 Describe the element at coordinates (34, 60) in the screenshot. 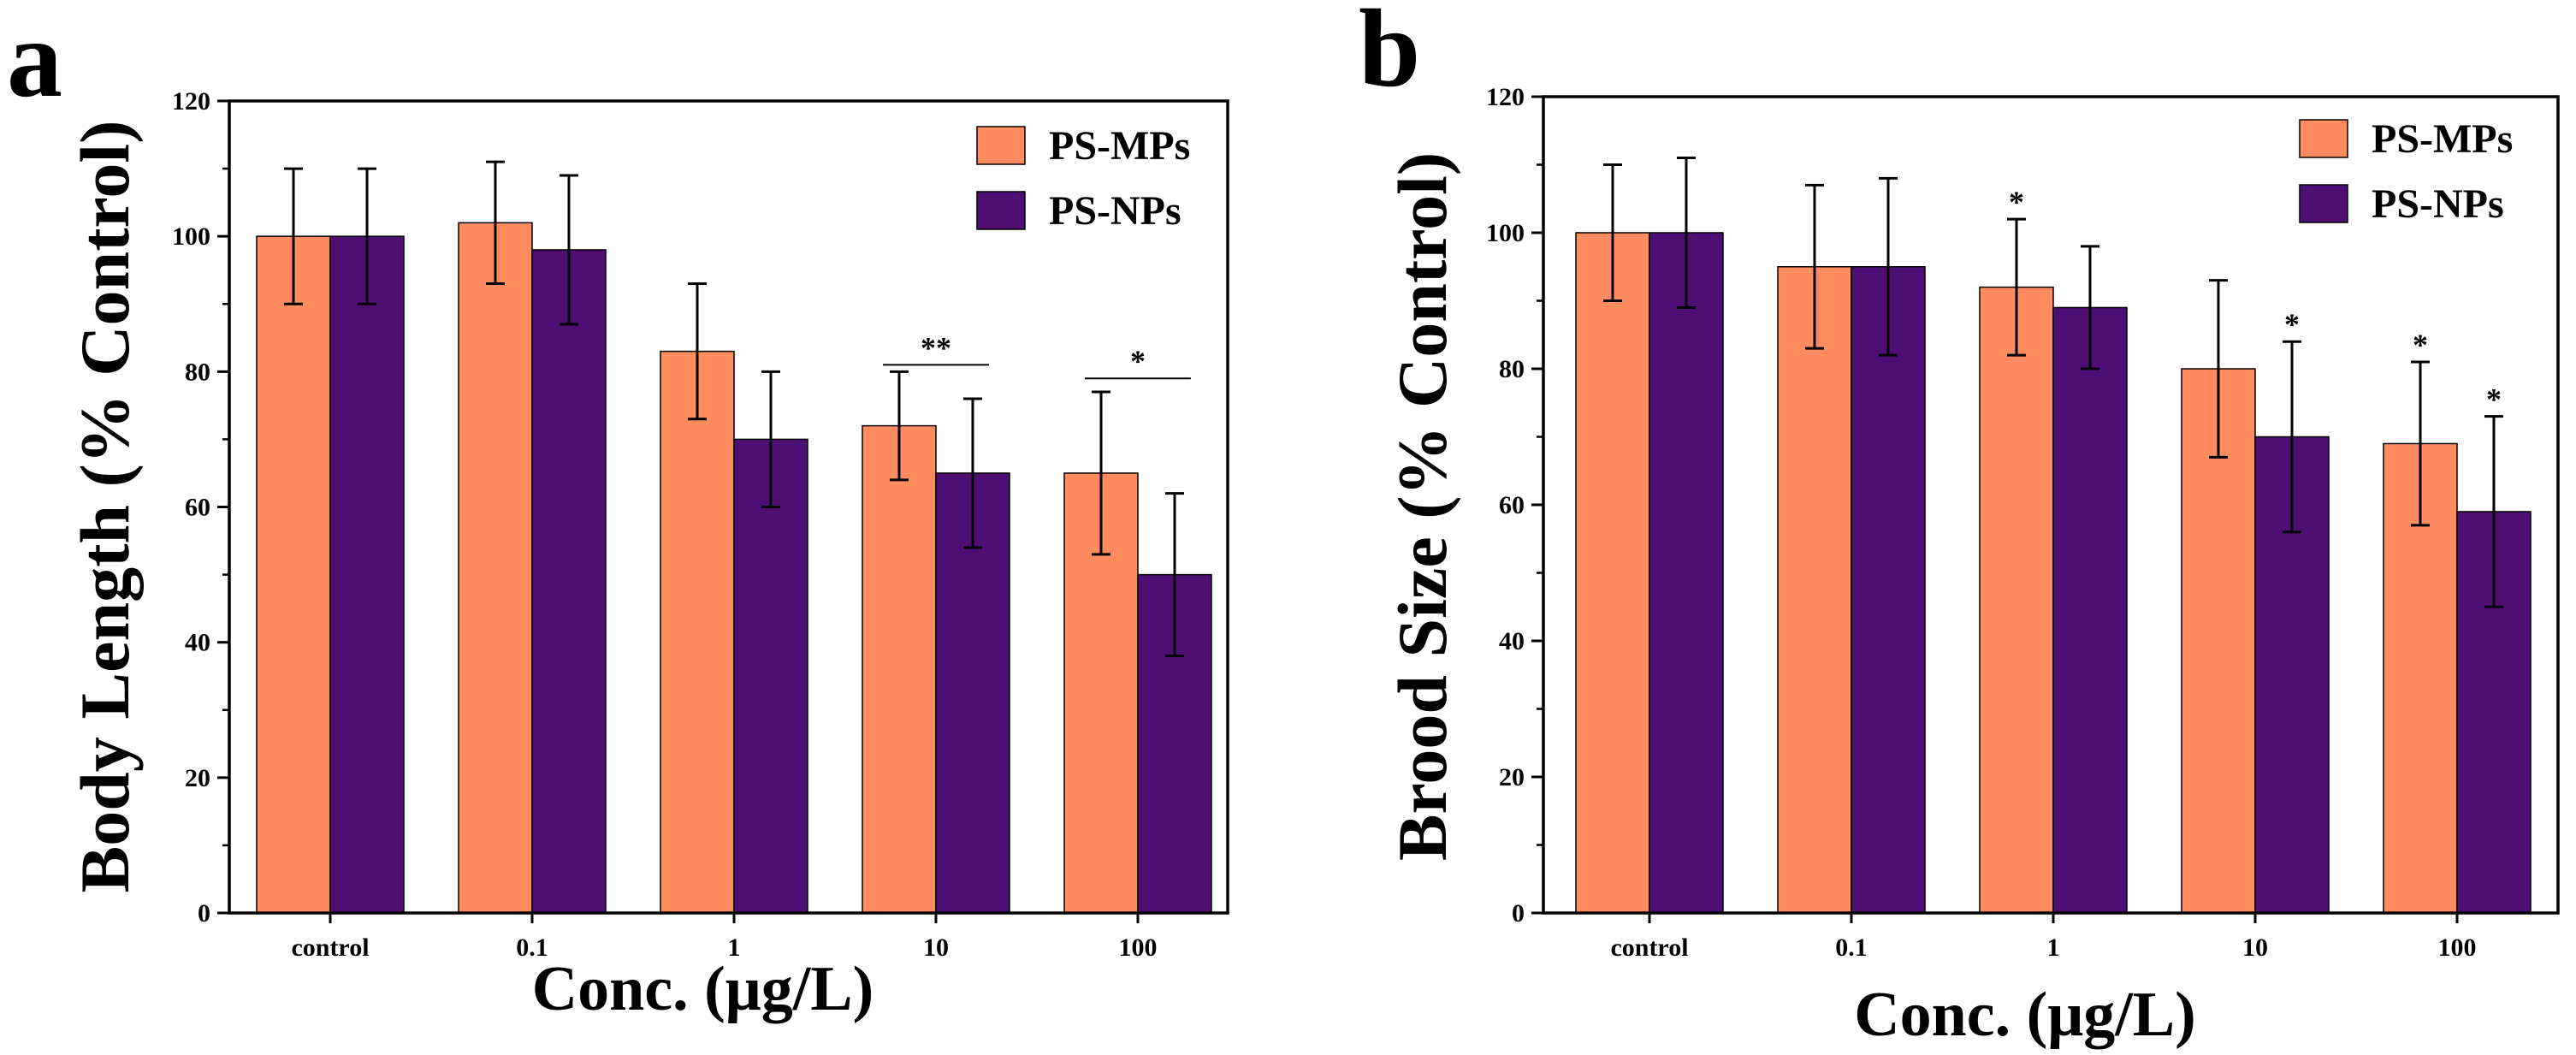

I see `panel-letter-a: a` at that location.